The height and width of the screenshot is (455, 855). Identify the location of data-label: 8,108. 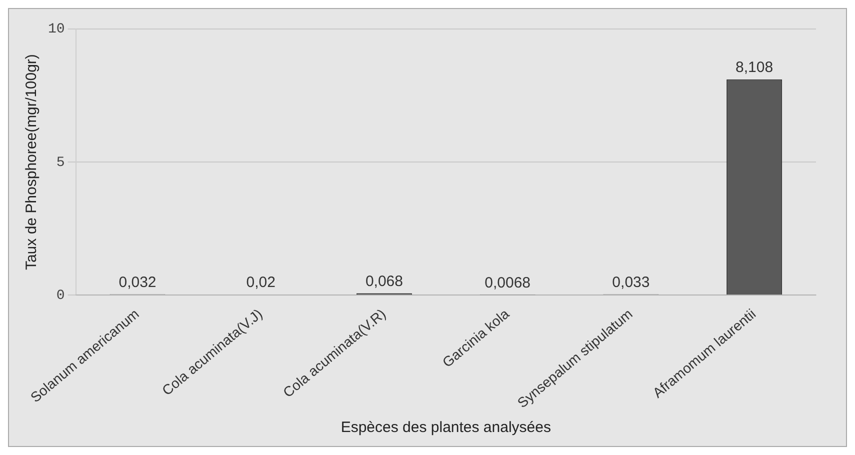
(755, 67).